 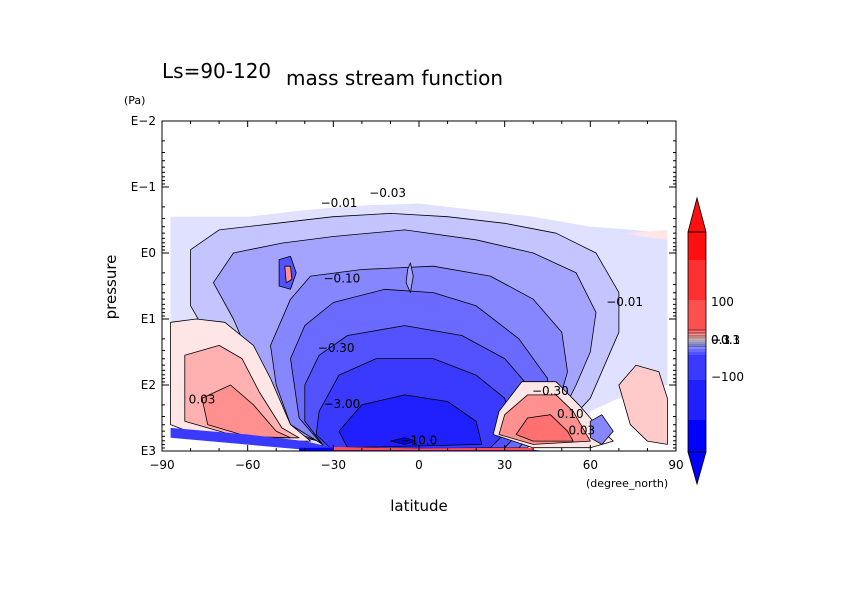 What do you see at coordinates (590, 465) in the screenshot?
I see `x-tick-label: 60` at bounding box center [590, 465].